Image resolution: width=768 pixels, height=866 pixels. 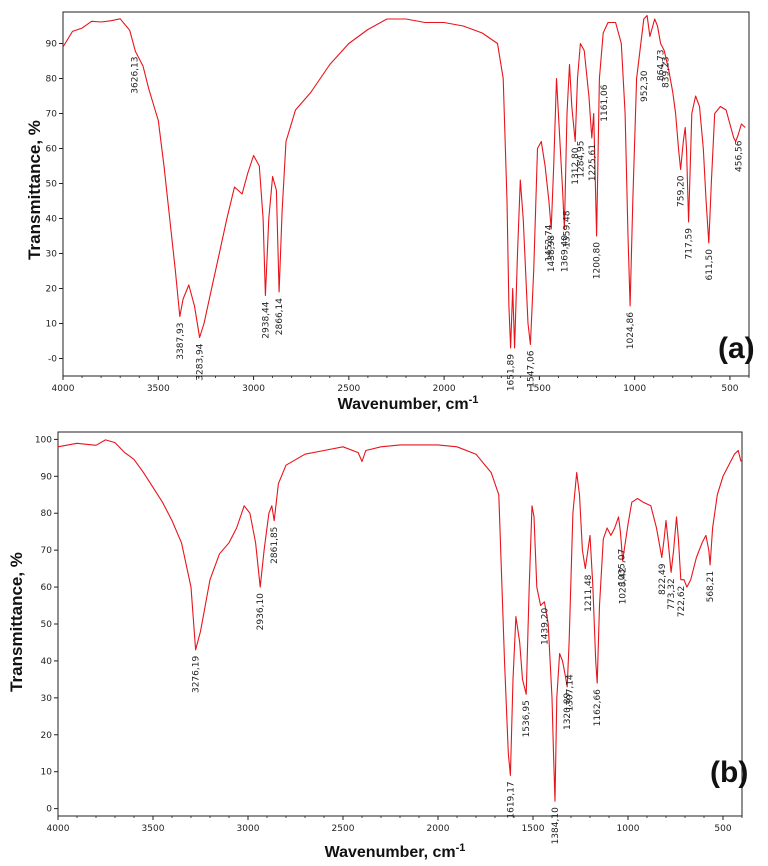 What do you see at coordinates (444, 389) in the screenshot?
I see `panel-a-x-tick-label: 2000` at bounding box center [444, 389].